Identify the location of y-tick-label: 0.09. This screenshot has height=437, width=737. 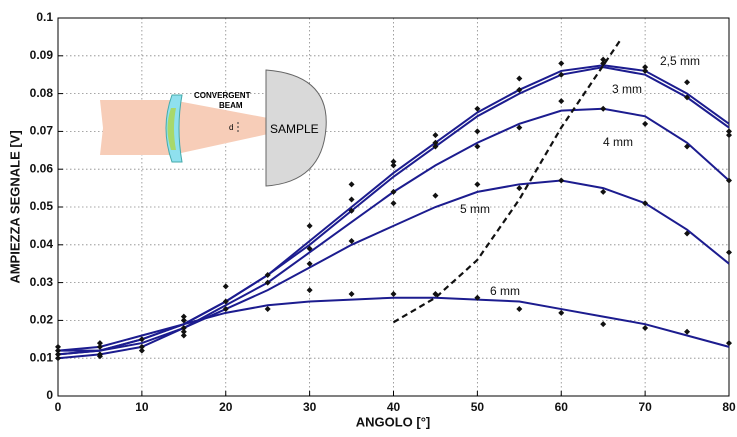
(42, 55).